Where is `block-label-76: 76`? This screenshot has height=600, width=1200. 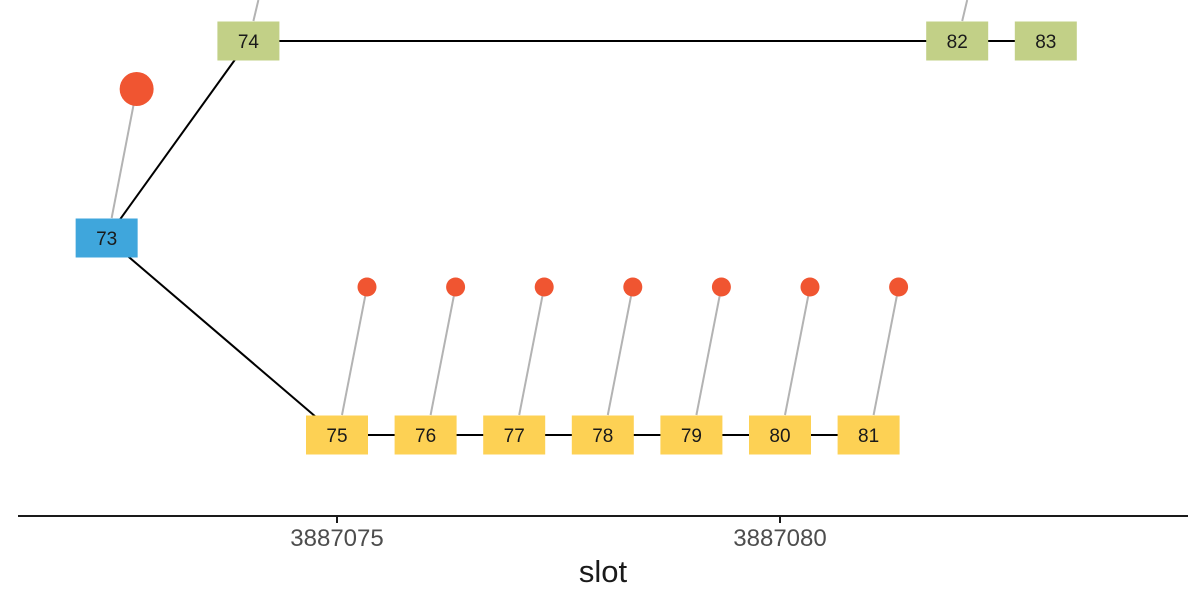 block-label-76: 76 is located at coordinates (425, 436).